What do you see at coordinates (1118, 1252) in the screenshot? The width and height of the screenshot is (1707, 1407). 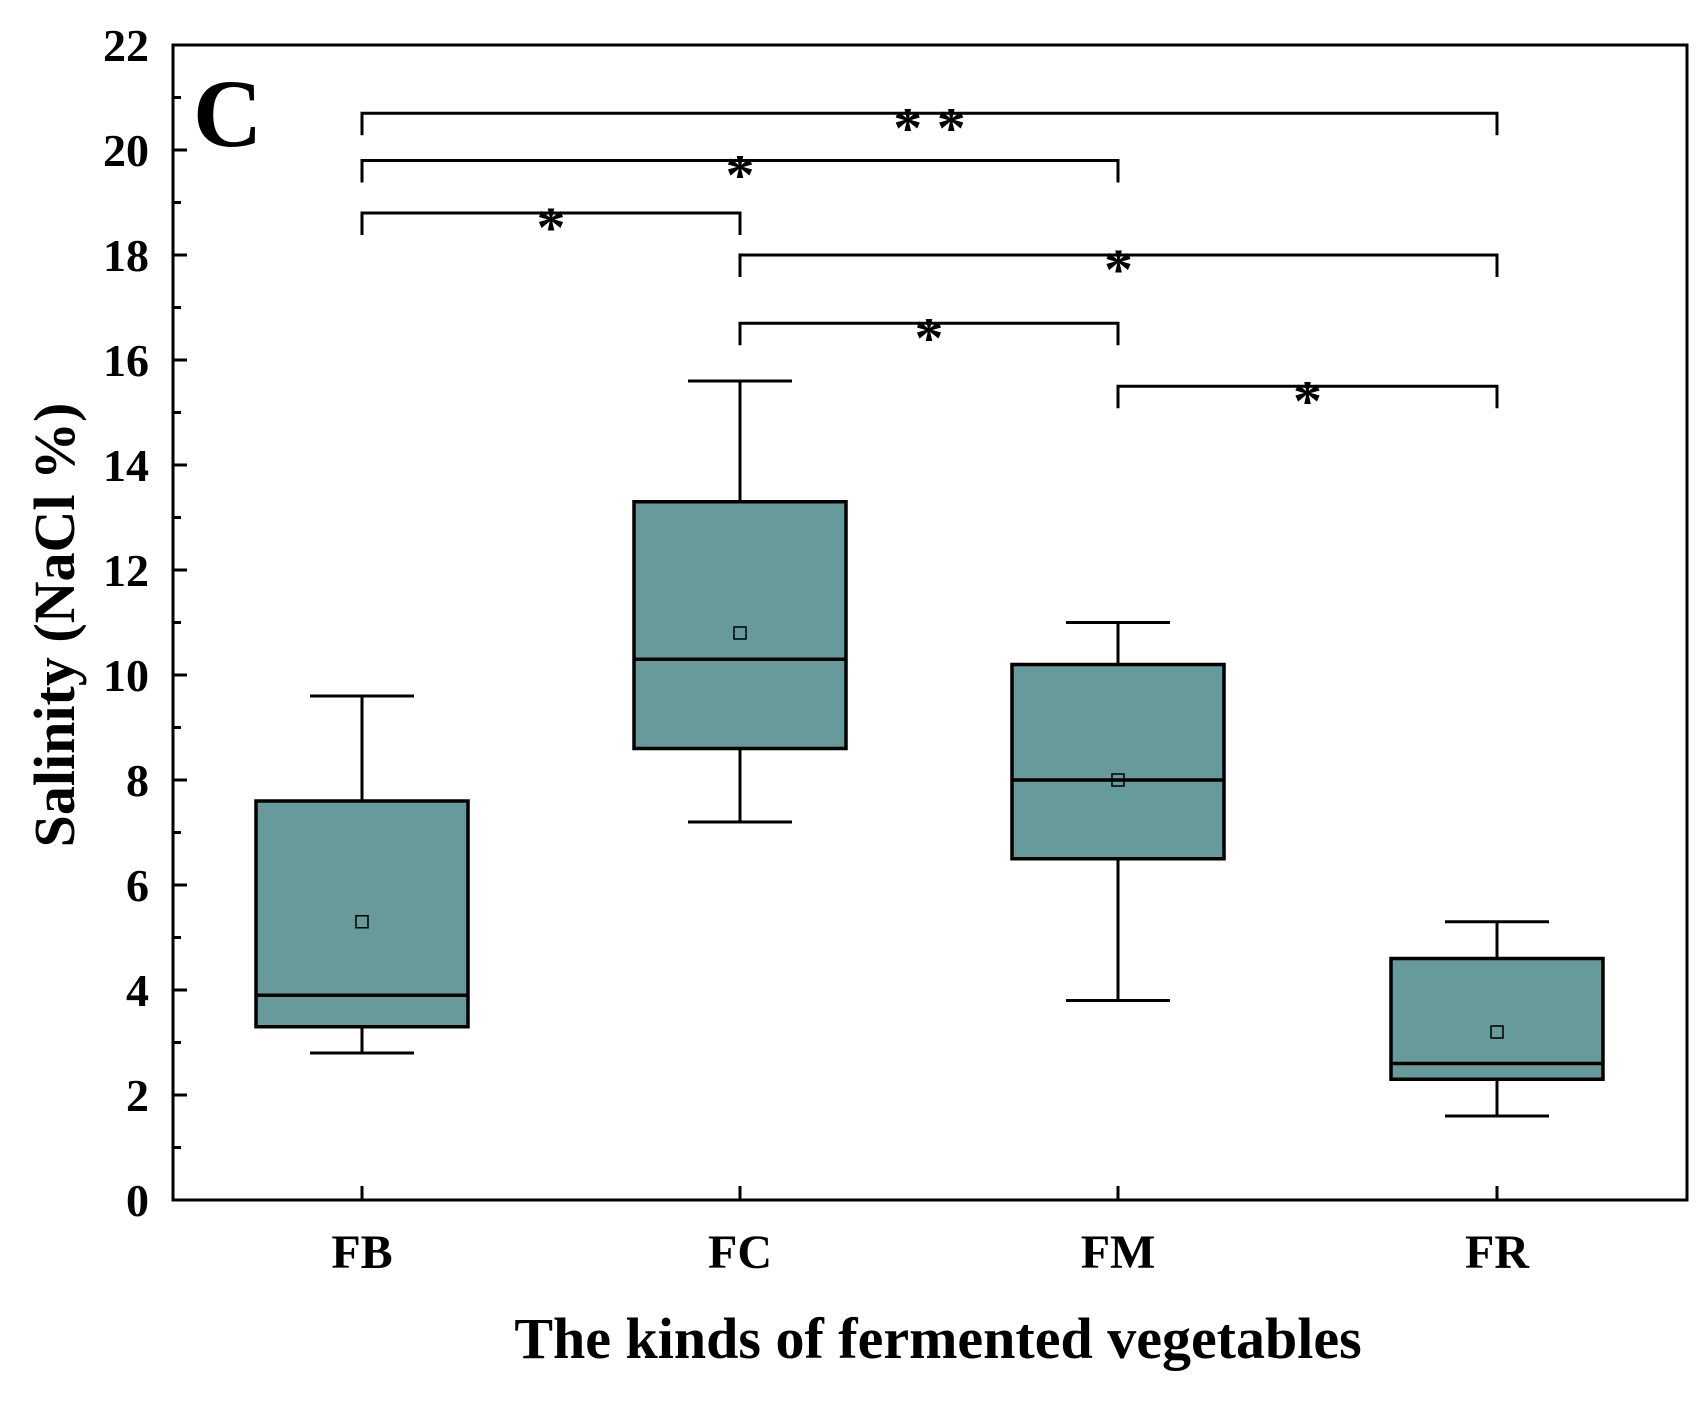 I see `x-tick-label: FM` at bounding box center [1118, 1252].